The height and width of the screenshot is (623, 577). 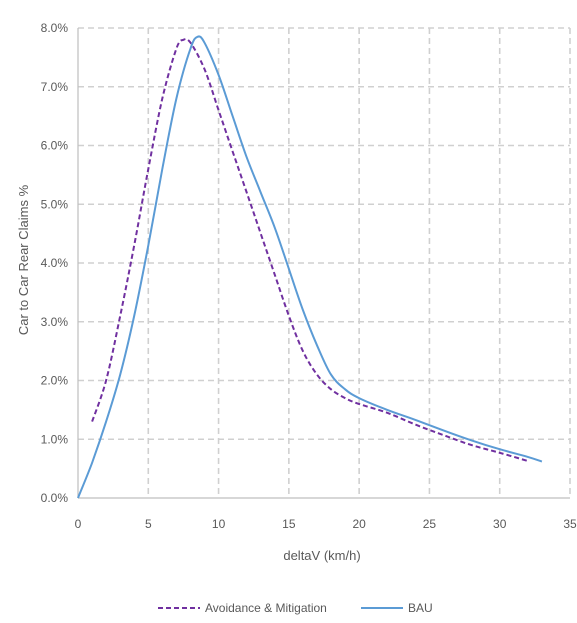 I want to click on x-axis-title: deltaV (km/h), so click(x=321, y=555).